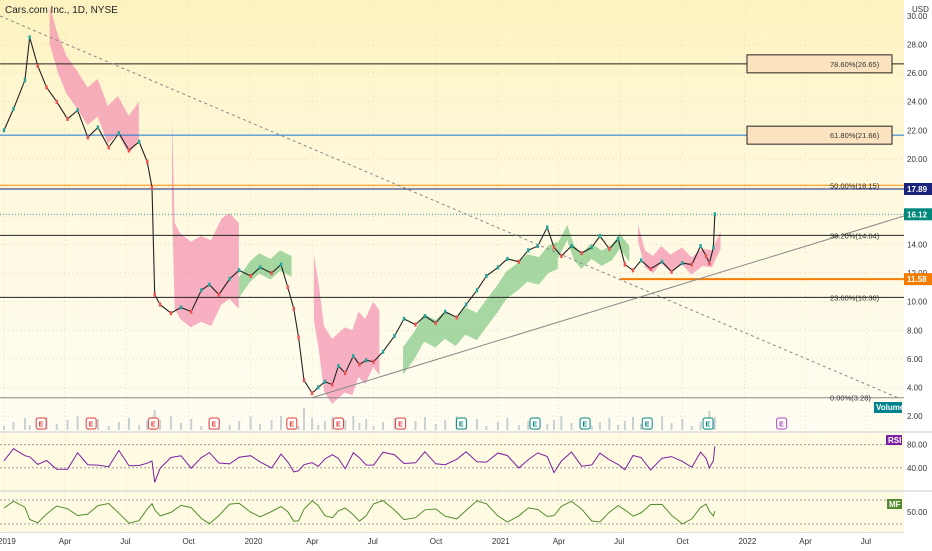 This screenshot has width=932, height=551. What do you see at coordinates (917, 445) in the screenshot?
I see `rsi-tick-label: 80.00` at bounding box center [917, 445].